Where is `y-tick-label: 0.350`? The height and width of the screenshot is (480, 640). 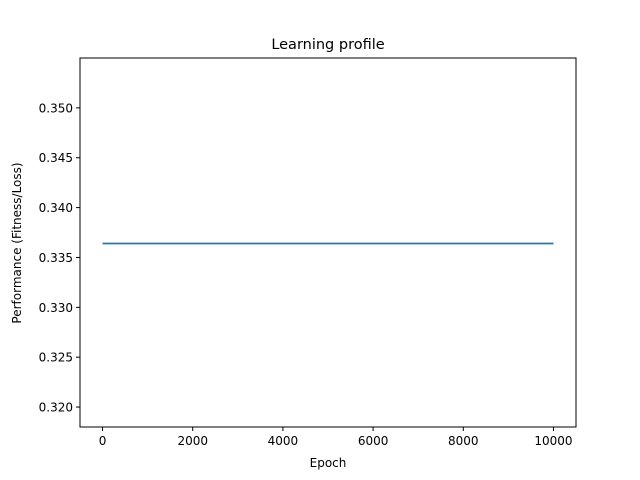
y-tick-label: 0.350 is located at coordinates (56, 108).